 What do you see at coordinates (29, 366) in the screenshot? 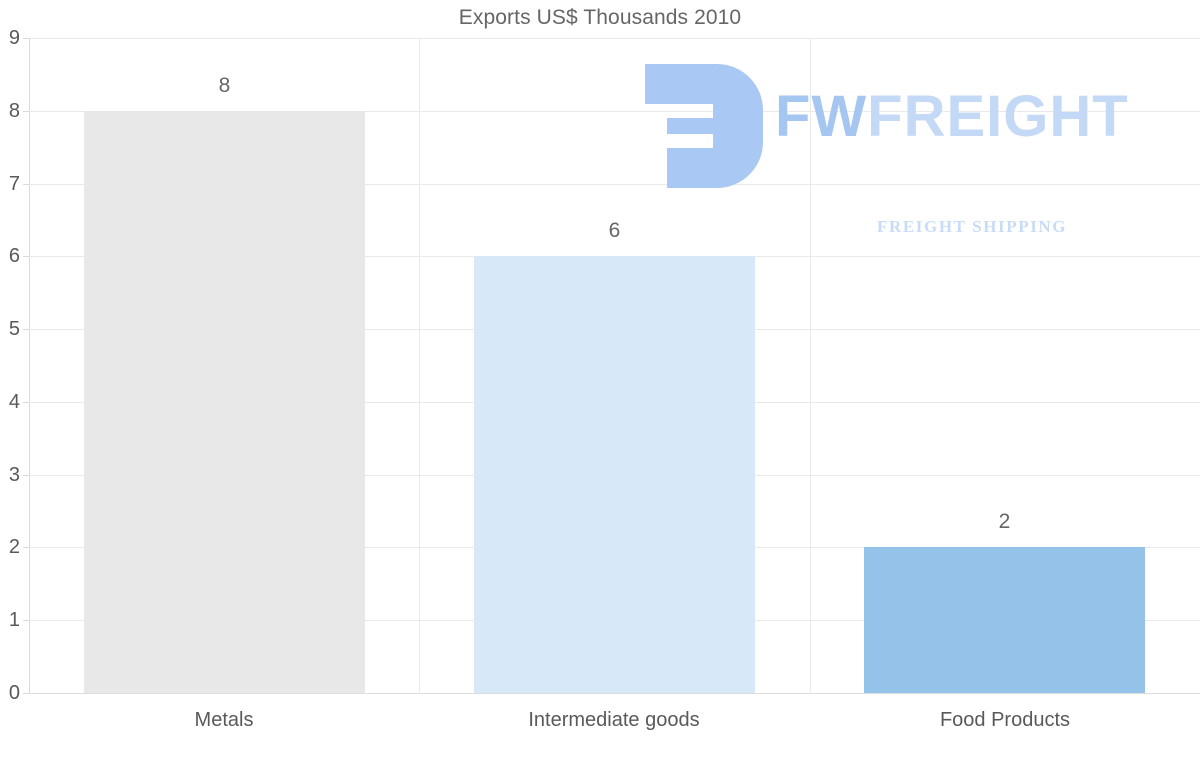
I see `y-axis-line` at bounding box center [29, 366].